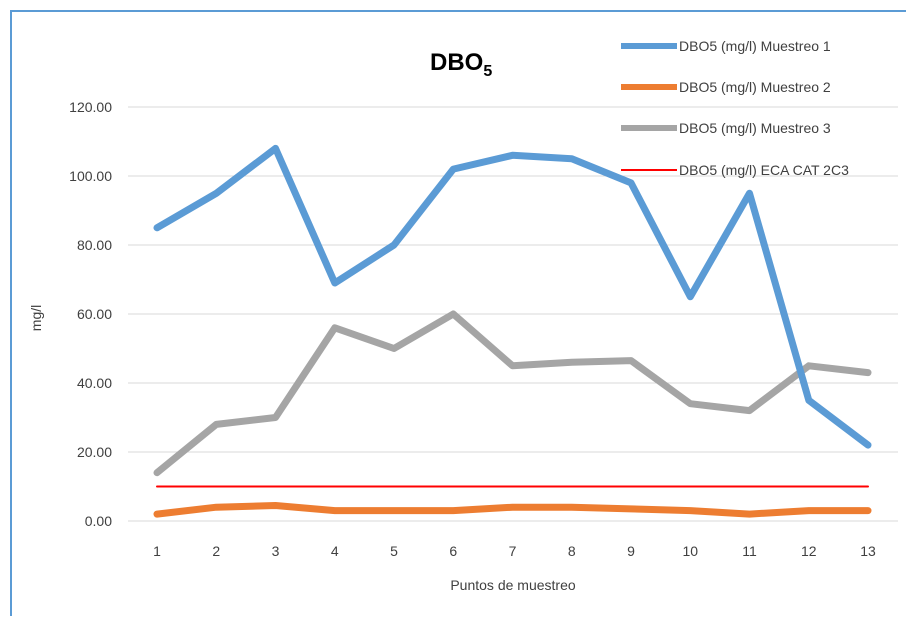 The width and height of the screenshot is (912, 618). What do you see at coordinates (94, 314) in the screenshot?
I see `y-tick-label: 60.00` at bounding box center [94, 314].